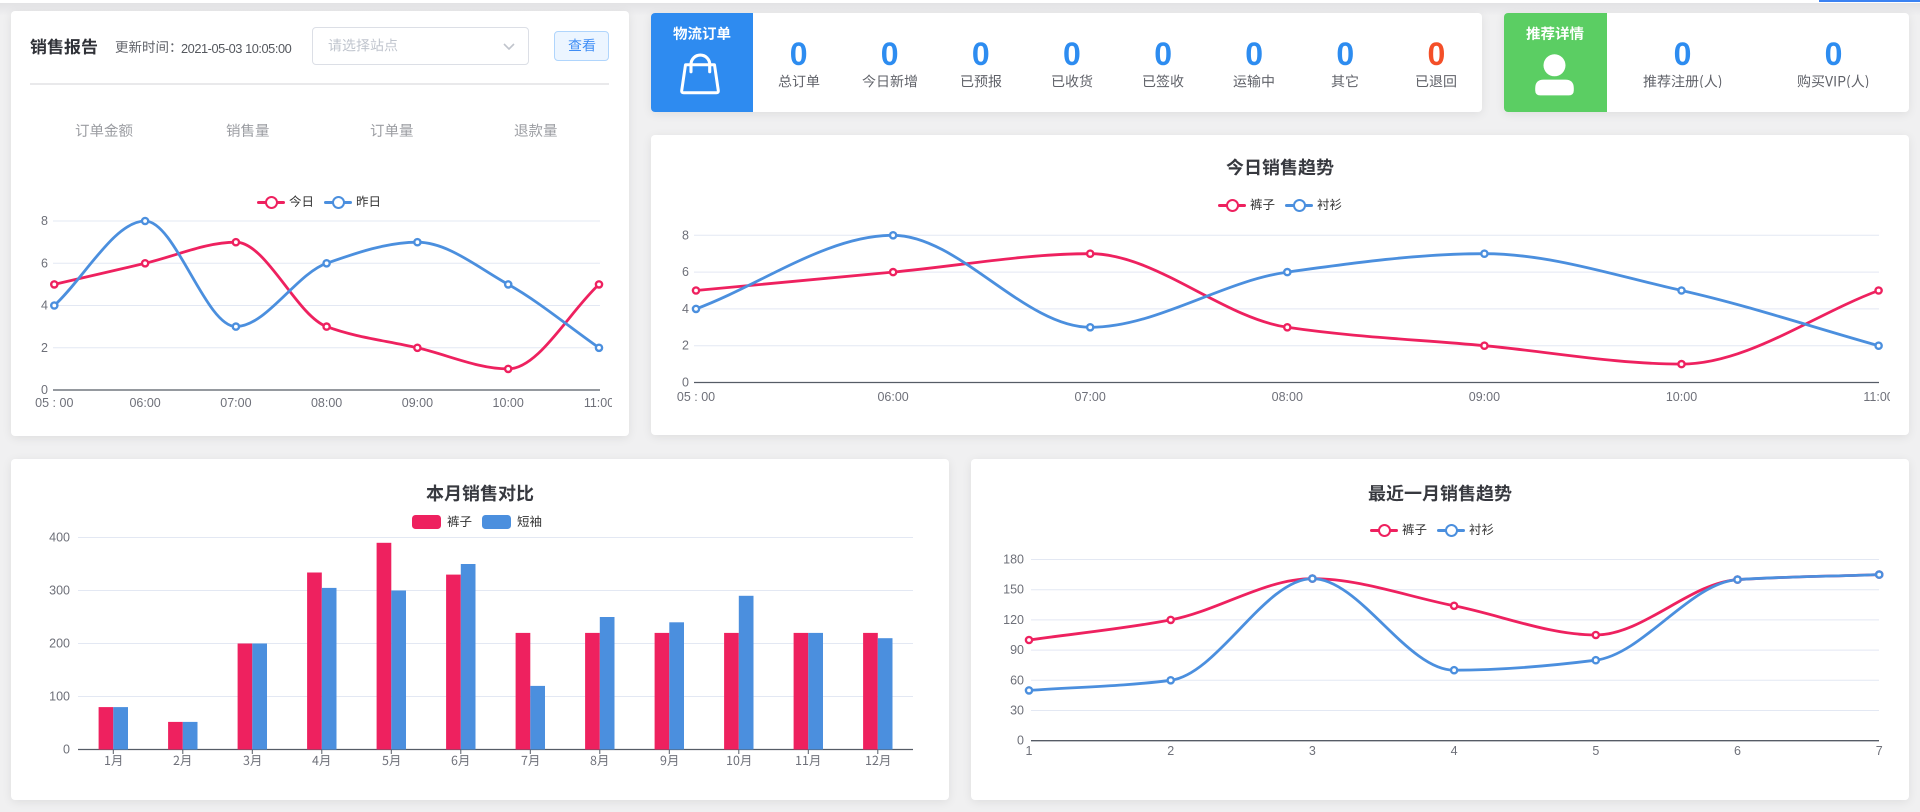 This screenshot has height=812, width=1920. What do you see at coordinates (59, 697) in the screenshot?
I see `svg-text: 100` at bounding box center [59, 697].